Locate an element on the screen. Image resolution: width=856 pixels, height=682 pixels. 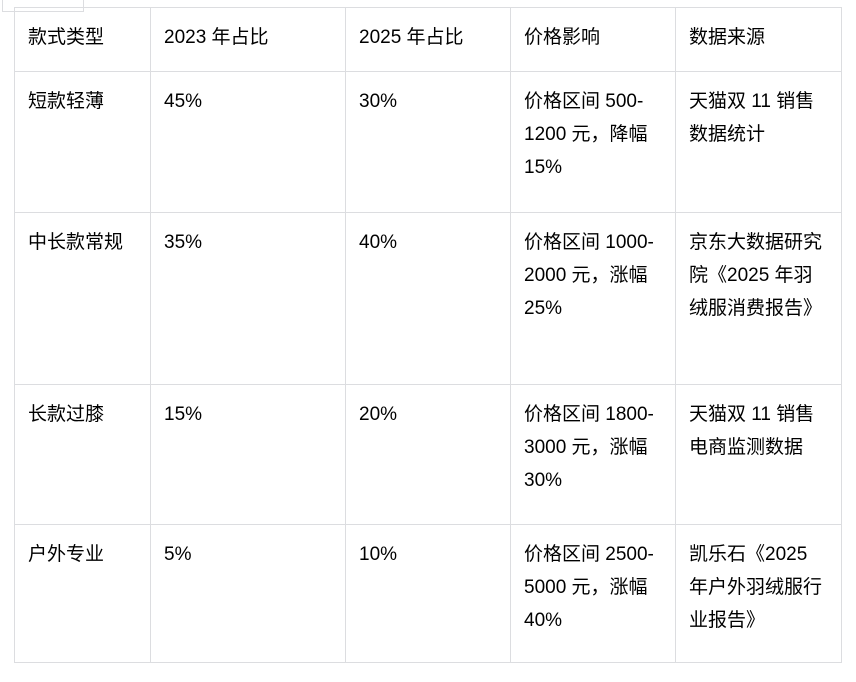
cell-2023-share: 5% is located at coordinates (248, 593).